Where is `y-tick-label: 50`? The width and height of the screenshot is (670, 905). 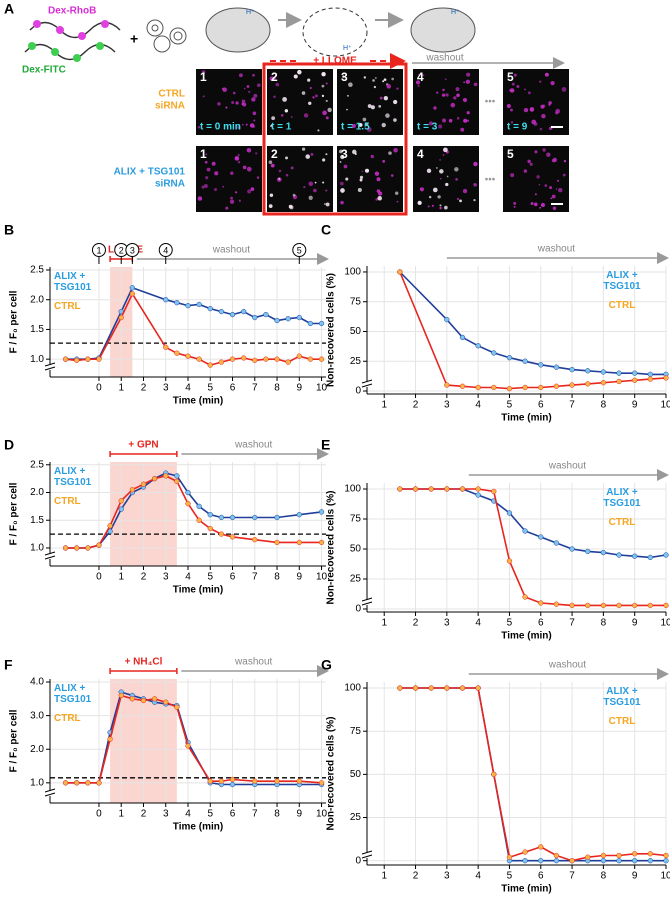
y-tick-label: 50 is located at coordinates (356, 774).